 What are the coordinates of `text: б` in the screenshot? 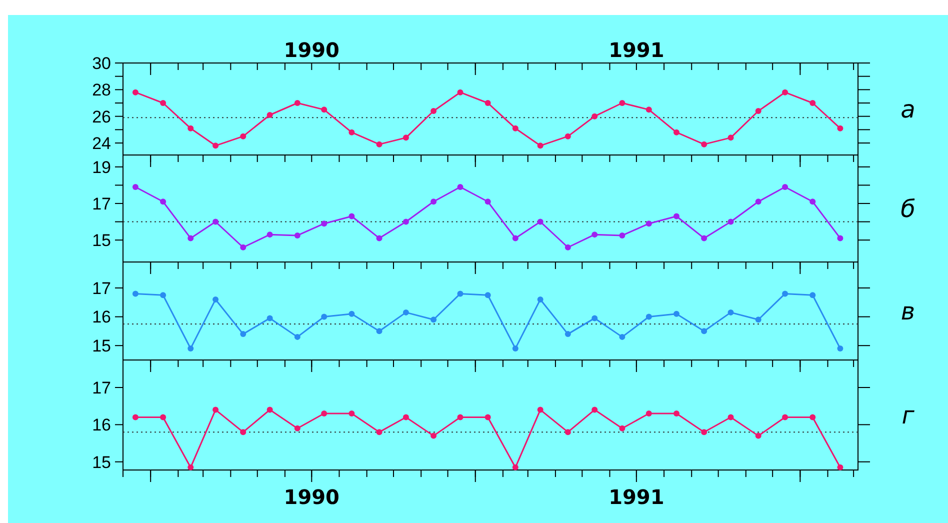 It's located at (908, 208).